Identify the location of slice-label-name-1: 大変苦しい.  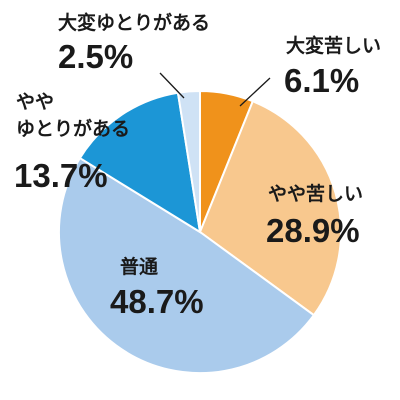
(333, 45).